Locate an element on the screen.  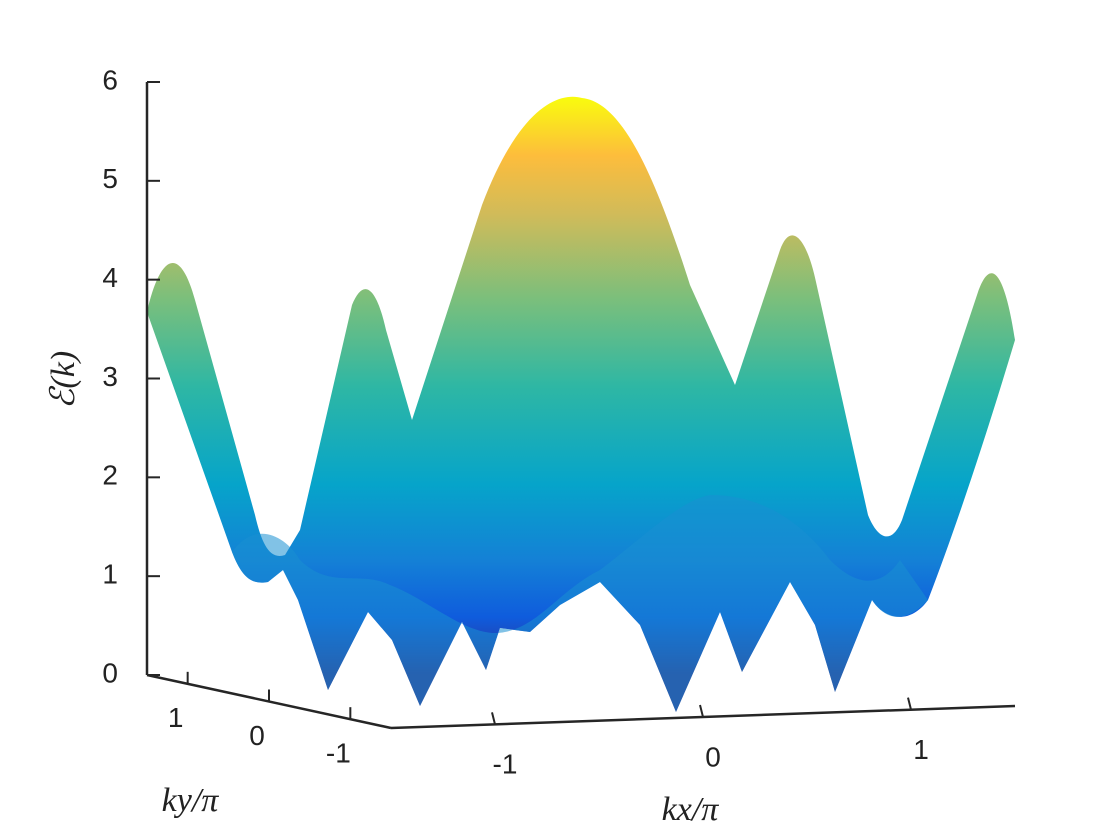
z-tick-label: 5 is located at coordinates (110, 178).